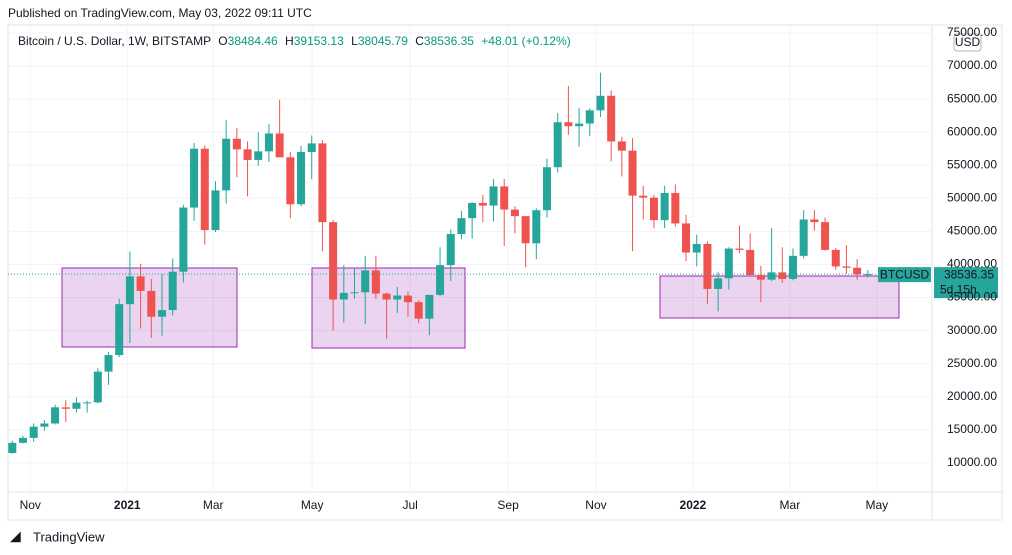 This screenshot has width=1012, height=555. Describe the element at coordinates (972, 462) in the screenshot. I see `y-tick-label: 10000.00` at that location.